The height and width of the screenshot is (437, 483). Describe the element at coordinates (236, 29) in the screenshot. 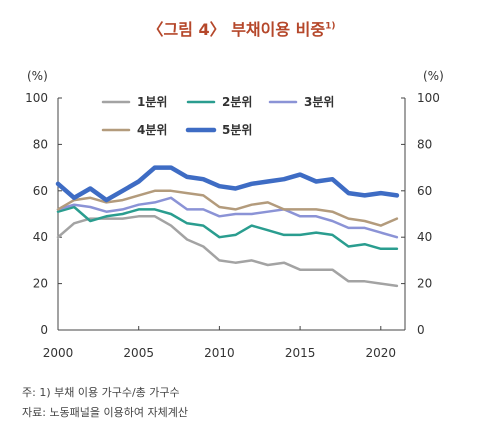

I see `chart-title-text: 〈그림 4〉 부채이용 비중` at that location.